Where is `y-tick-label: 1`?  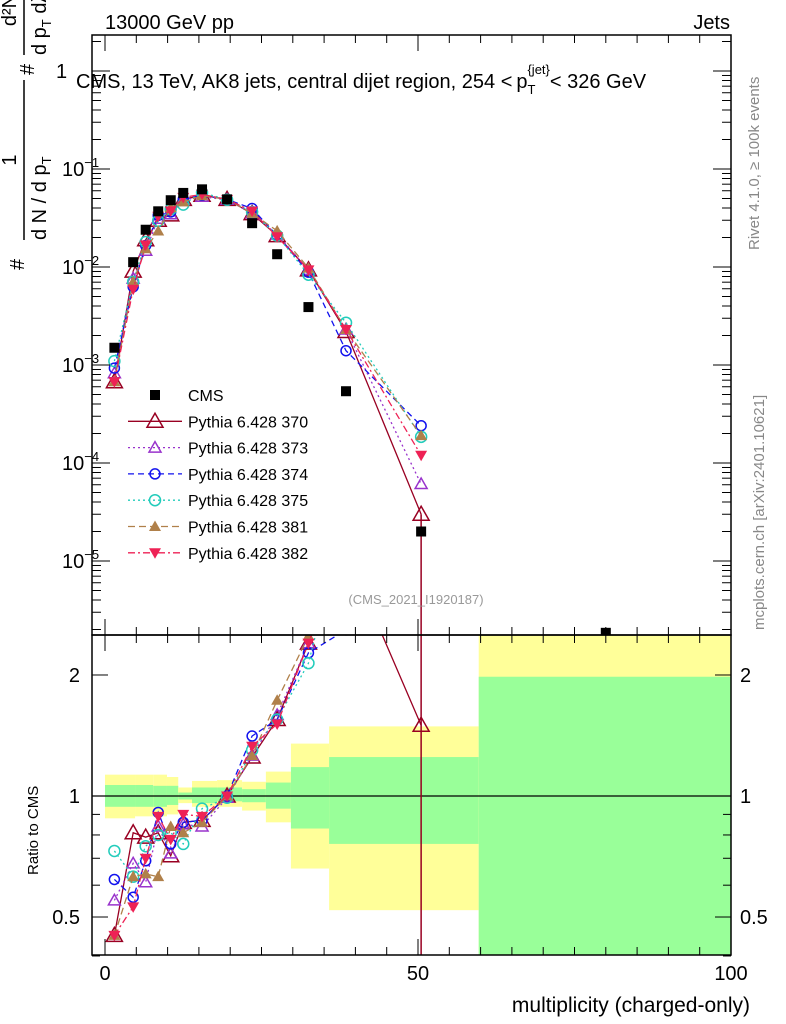 y-tick-label: 1 is located at coordinates (61, 72).